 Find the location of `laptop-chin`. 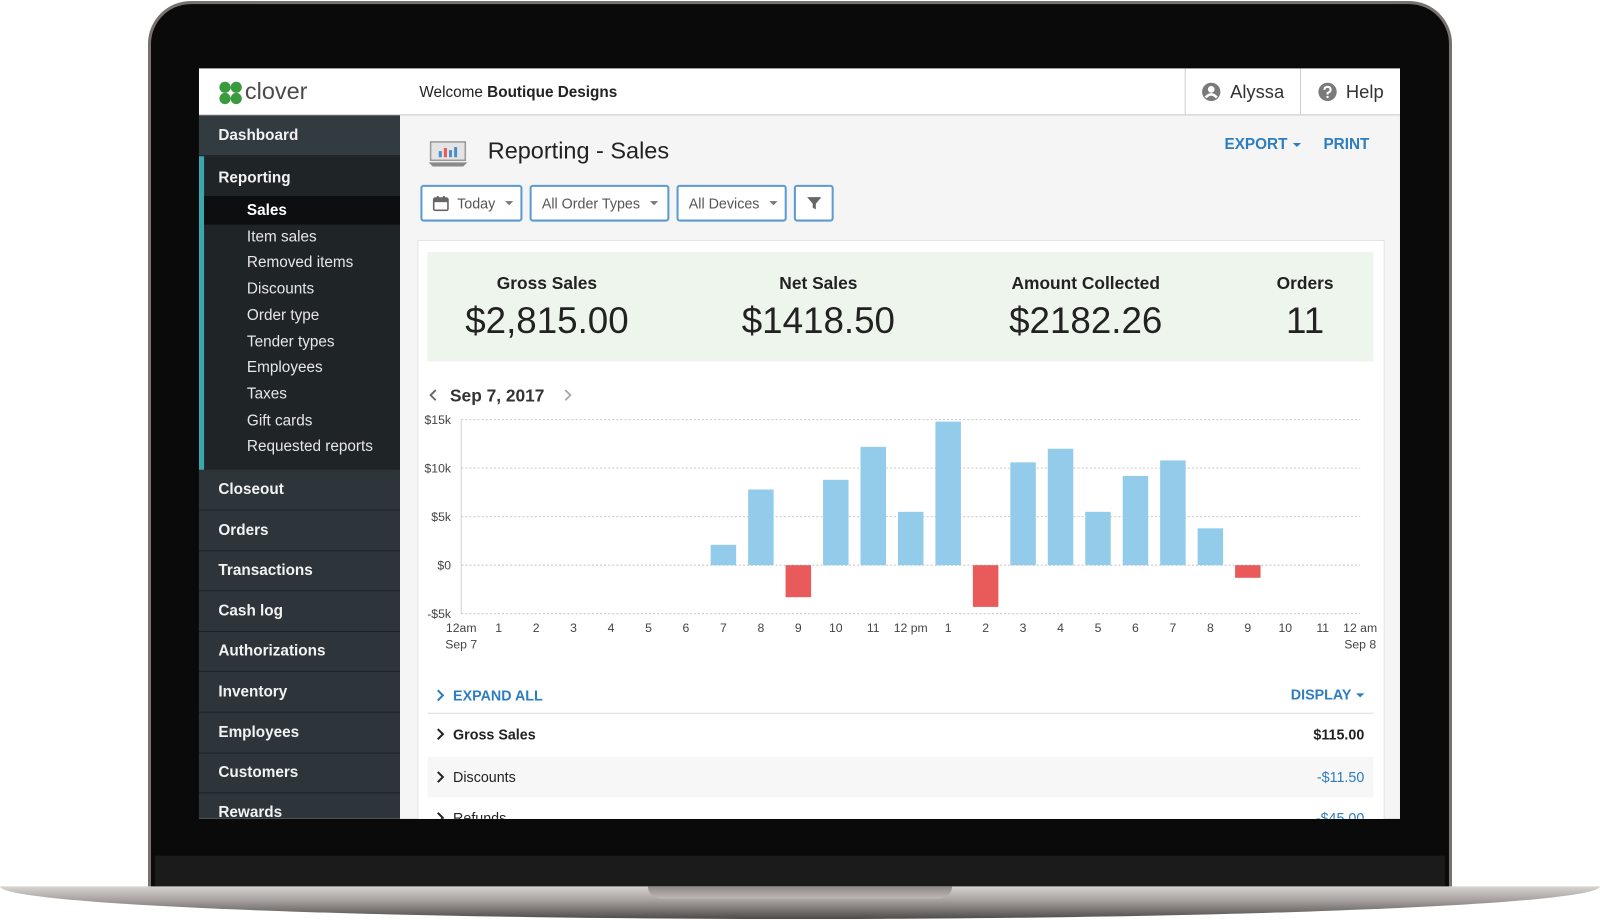

laptop-chin is located at coordinates (800, 871).